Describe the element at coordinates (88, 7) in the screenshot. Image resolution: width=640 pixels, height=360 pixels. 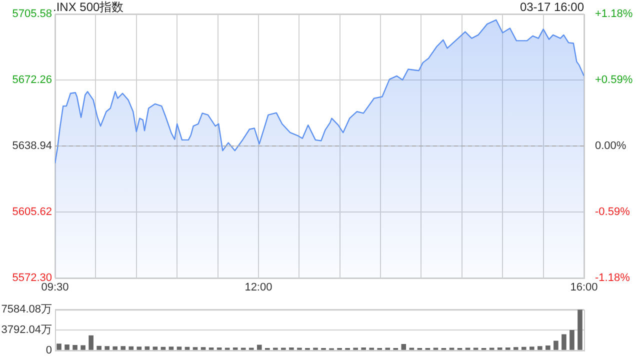
I see `chart-title: .INX 500指数` at that location.